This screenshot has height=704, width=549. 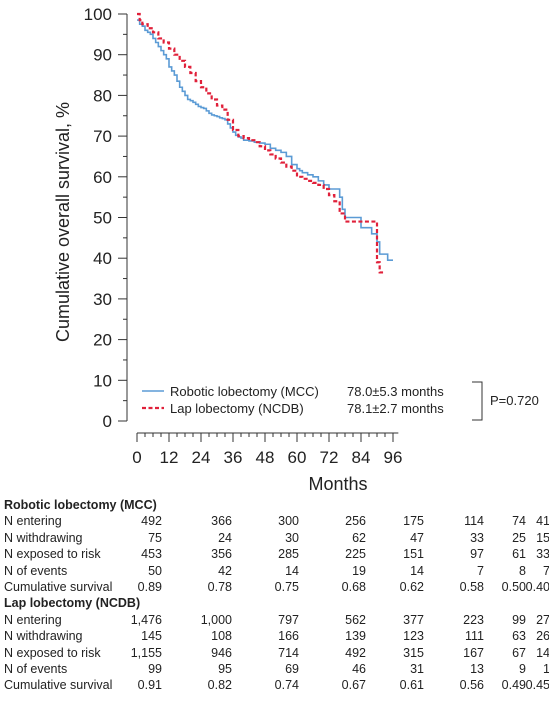 I want to click on table-cell: 0.89, so click(x=149, y=586).